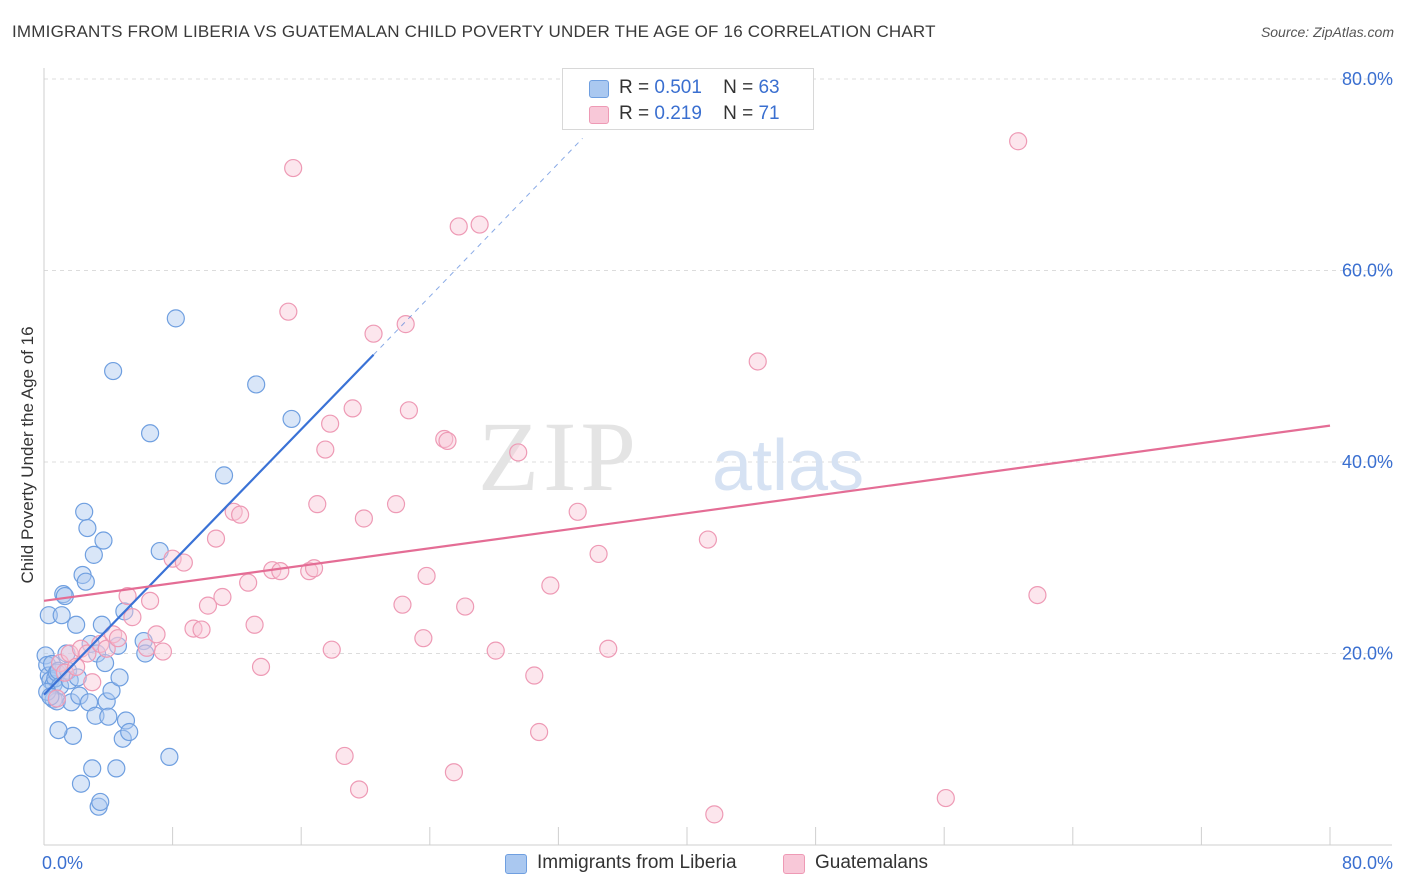  What do you see at coordinates (671, 456) in the screenshot?
I see `watermark: ZIP atlas` at bounding box center [671, 456].